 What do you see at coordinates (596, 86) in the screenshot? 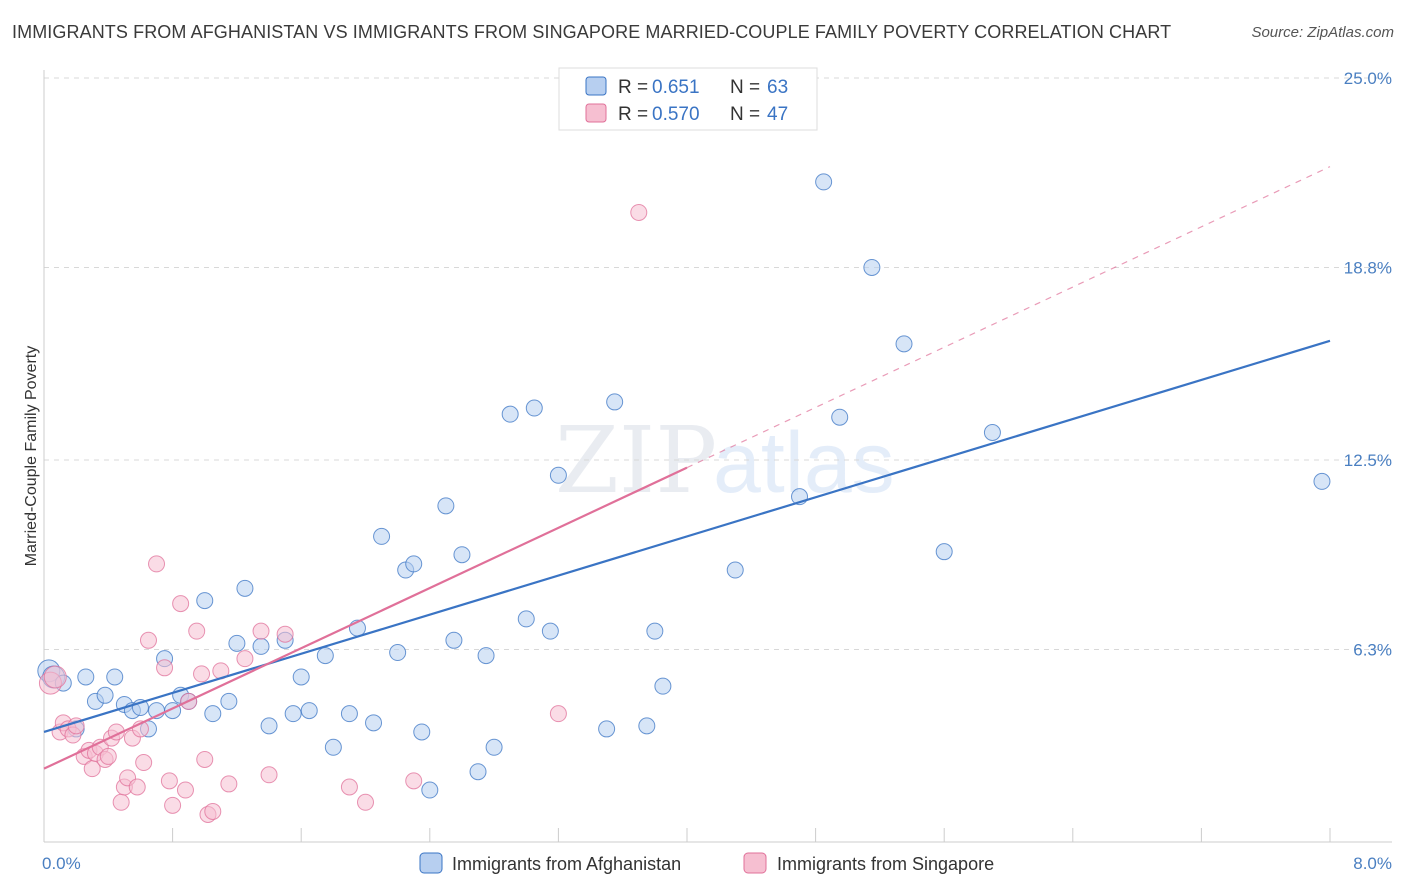
I see `legend-swatch-afghanistan` at bounding box center [596, 86].